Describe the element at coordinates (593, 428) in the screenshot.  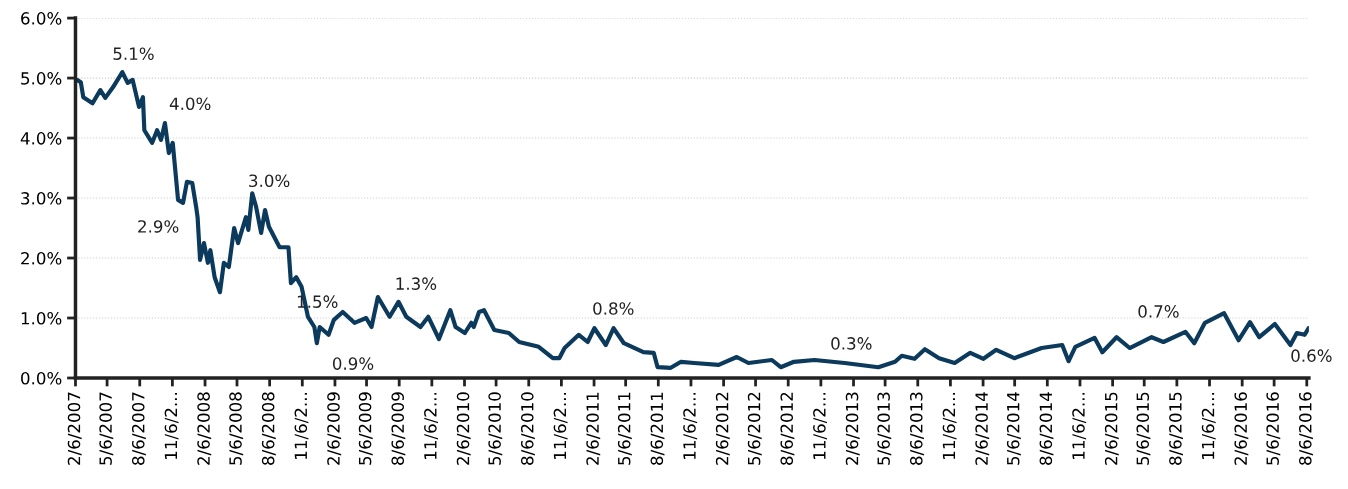
I see `x-tick-label: 2/6/2011` at that location.